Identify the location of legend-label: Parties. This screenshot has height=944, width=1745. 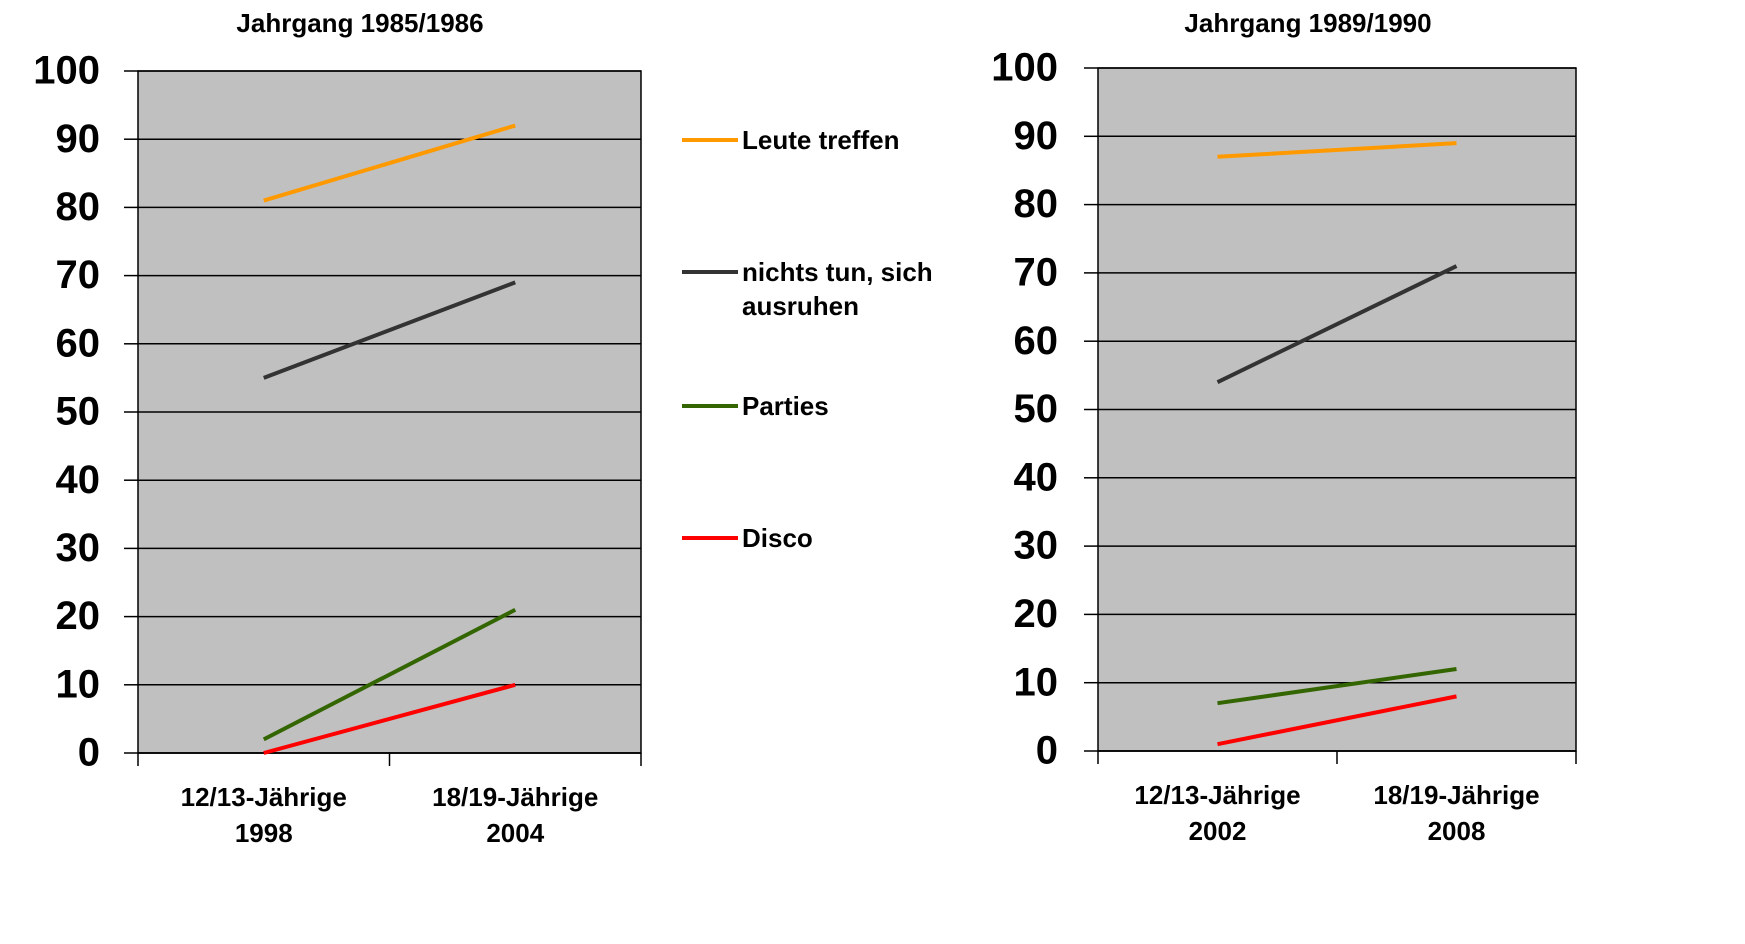
(785, 406).